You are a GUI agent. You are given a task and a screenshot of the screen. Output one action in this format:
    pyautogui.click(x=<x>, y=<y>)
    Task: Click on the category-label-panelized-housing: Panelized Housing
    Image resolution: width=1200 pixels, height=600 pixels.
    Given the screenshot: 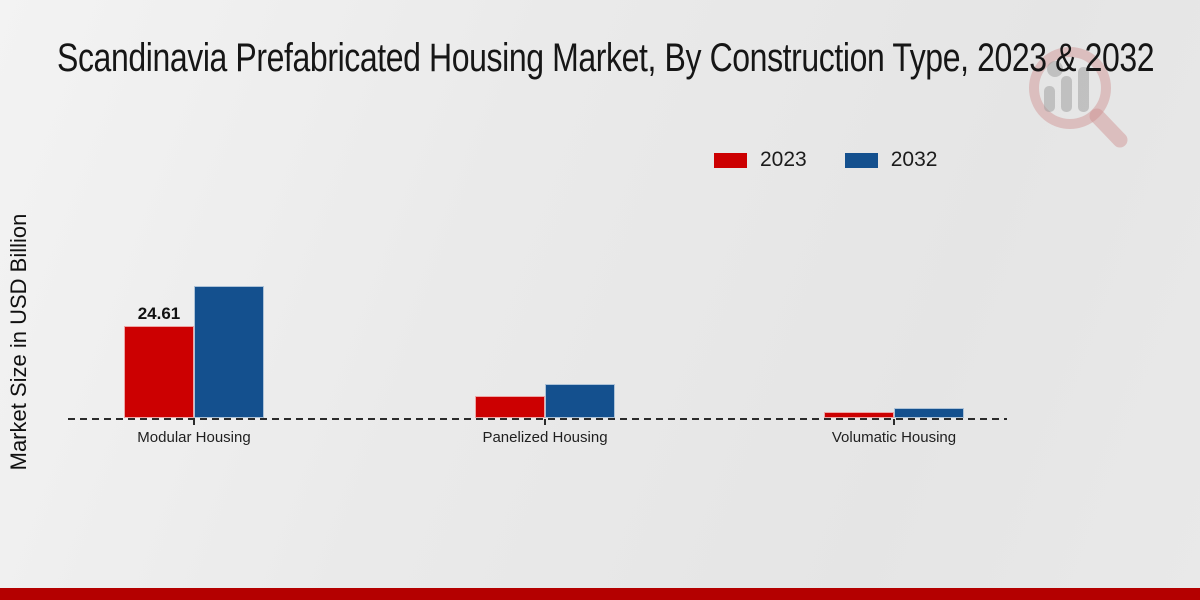 What is the action you would take?
    pyautogui.click(x=545, y=437)
    